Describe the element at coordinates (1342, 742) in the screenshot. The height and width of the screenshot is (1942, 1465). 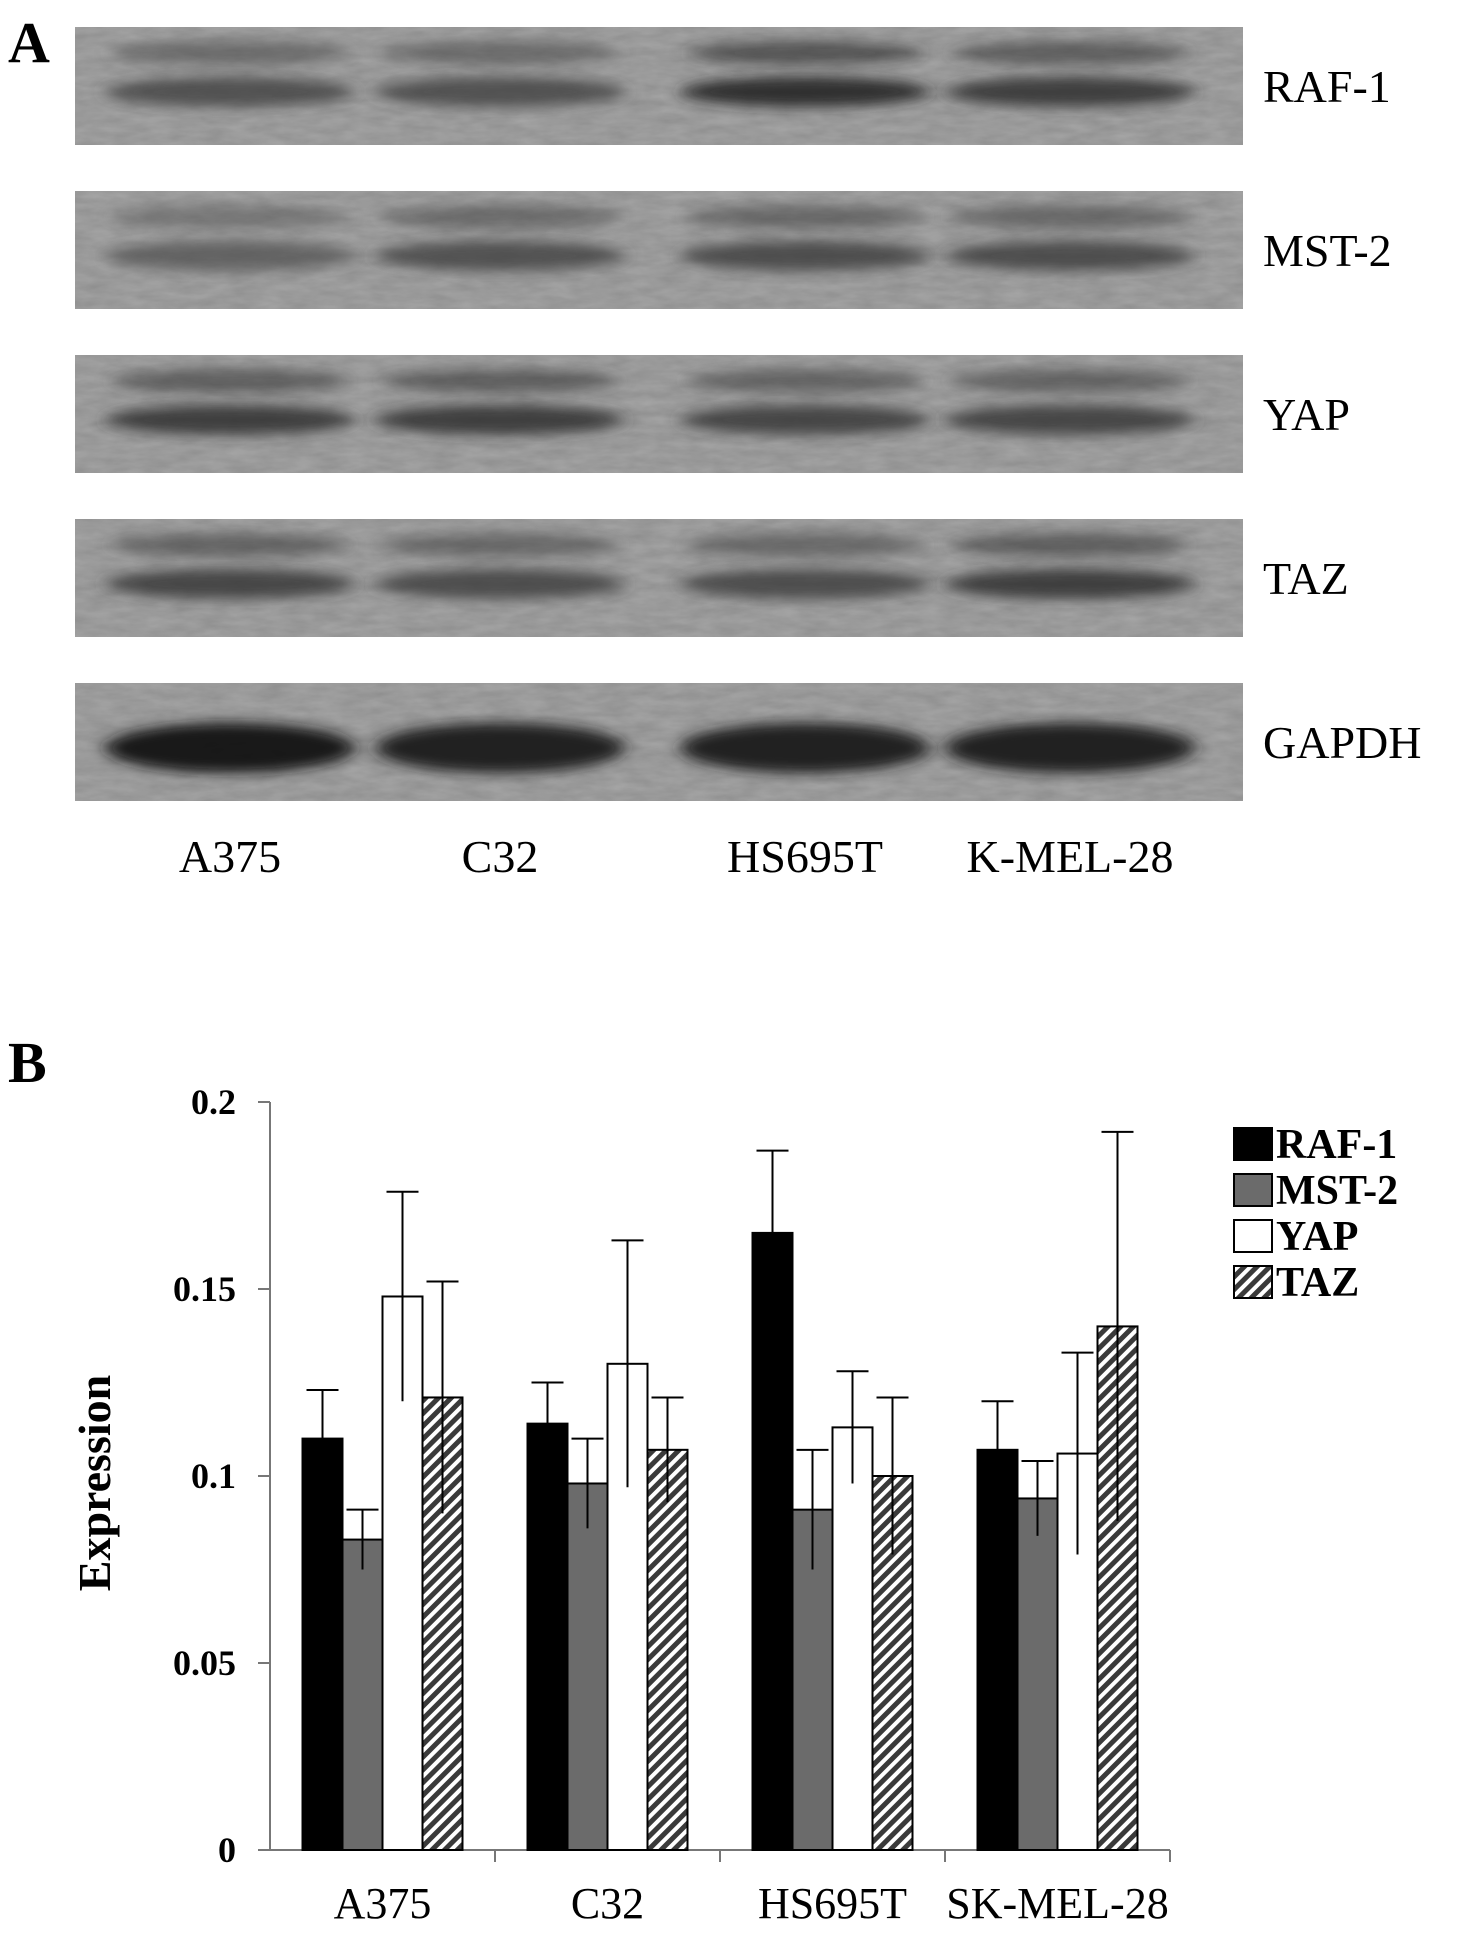
I see `blot-protein-label: GAPDH` at that location.